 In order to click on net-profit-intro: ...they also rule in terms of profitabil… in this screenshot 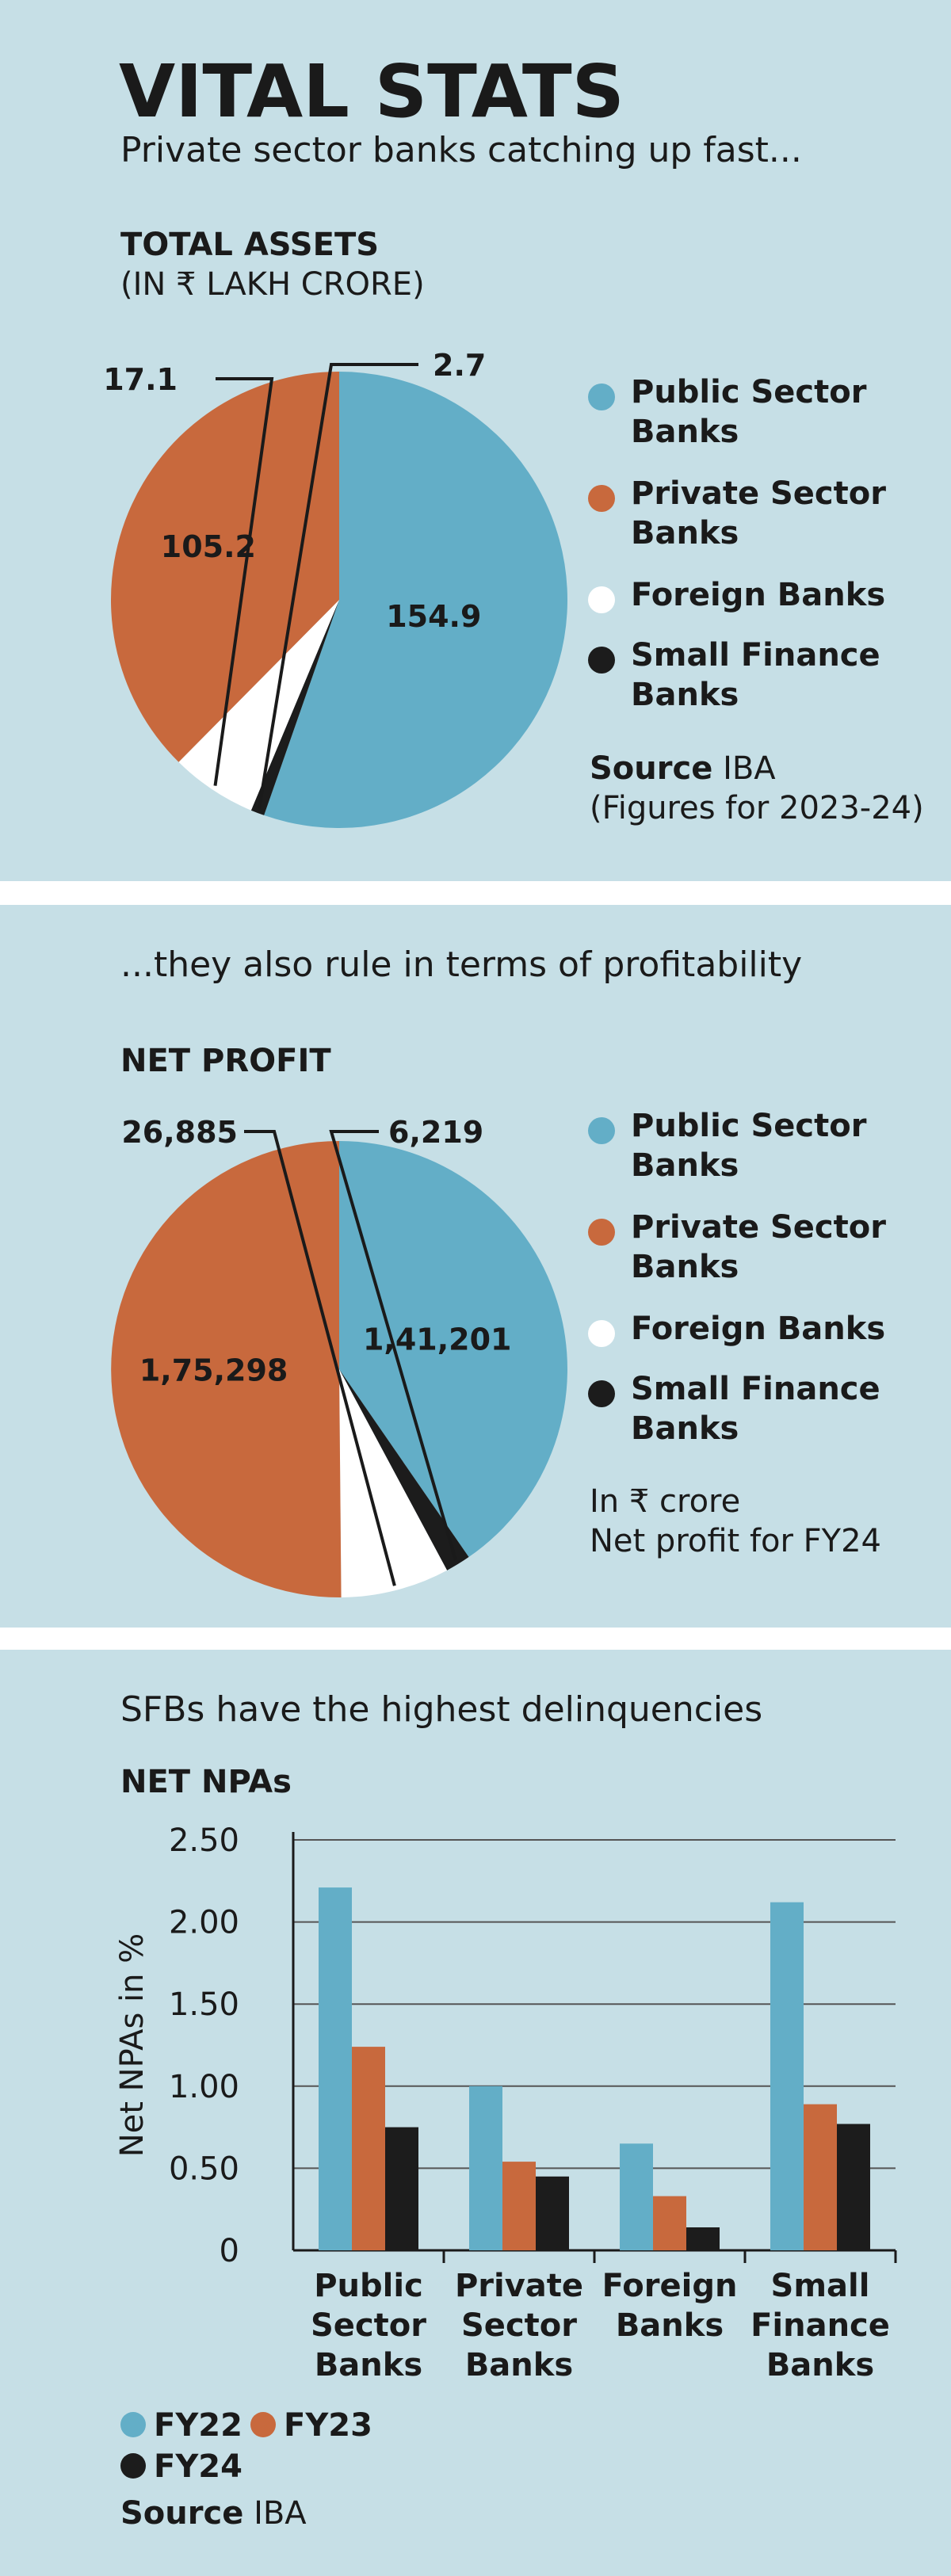, I will do `click(461, 965)`.